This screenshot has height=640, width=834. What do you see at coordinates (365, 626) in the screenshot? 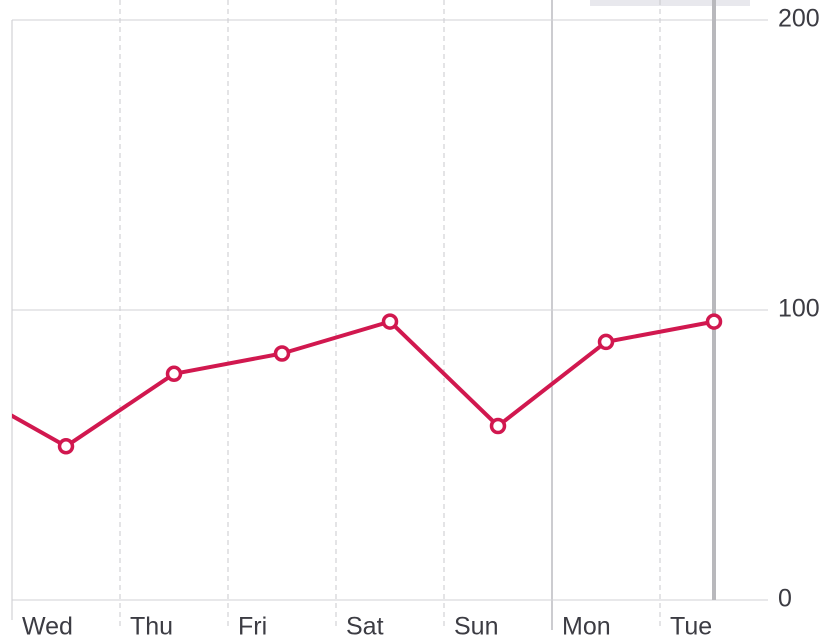
I see `x-tick-label: Sat` at bounding box center [365, 626].